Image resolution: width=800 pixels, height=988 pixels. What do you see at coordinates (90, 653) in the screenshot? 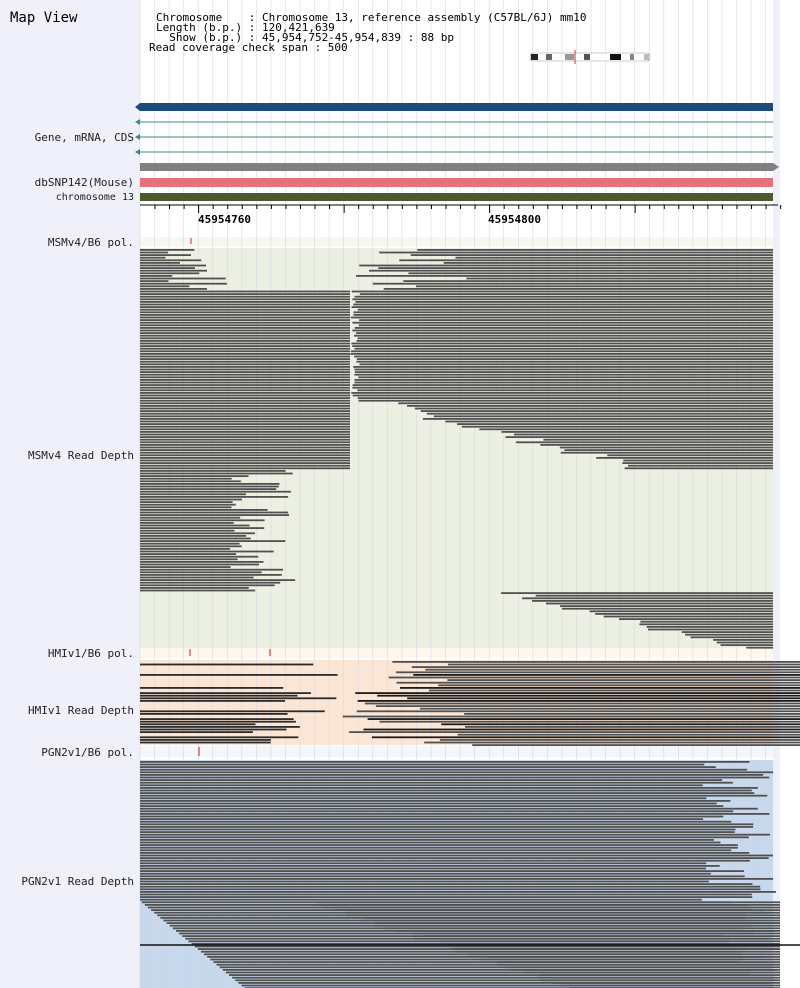
I see `hmi-pol-label: HMIv1/B6 pol.` at bounding box center [90, 653].